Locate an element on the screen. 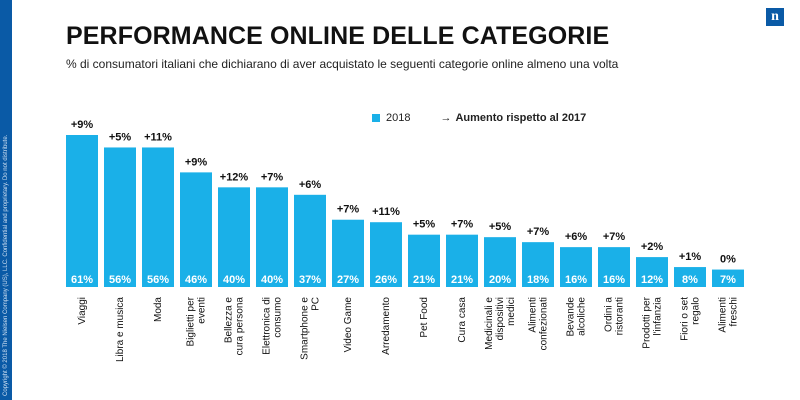  category-label: Libra e musica is located at coordinates (120, 329).